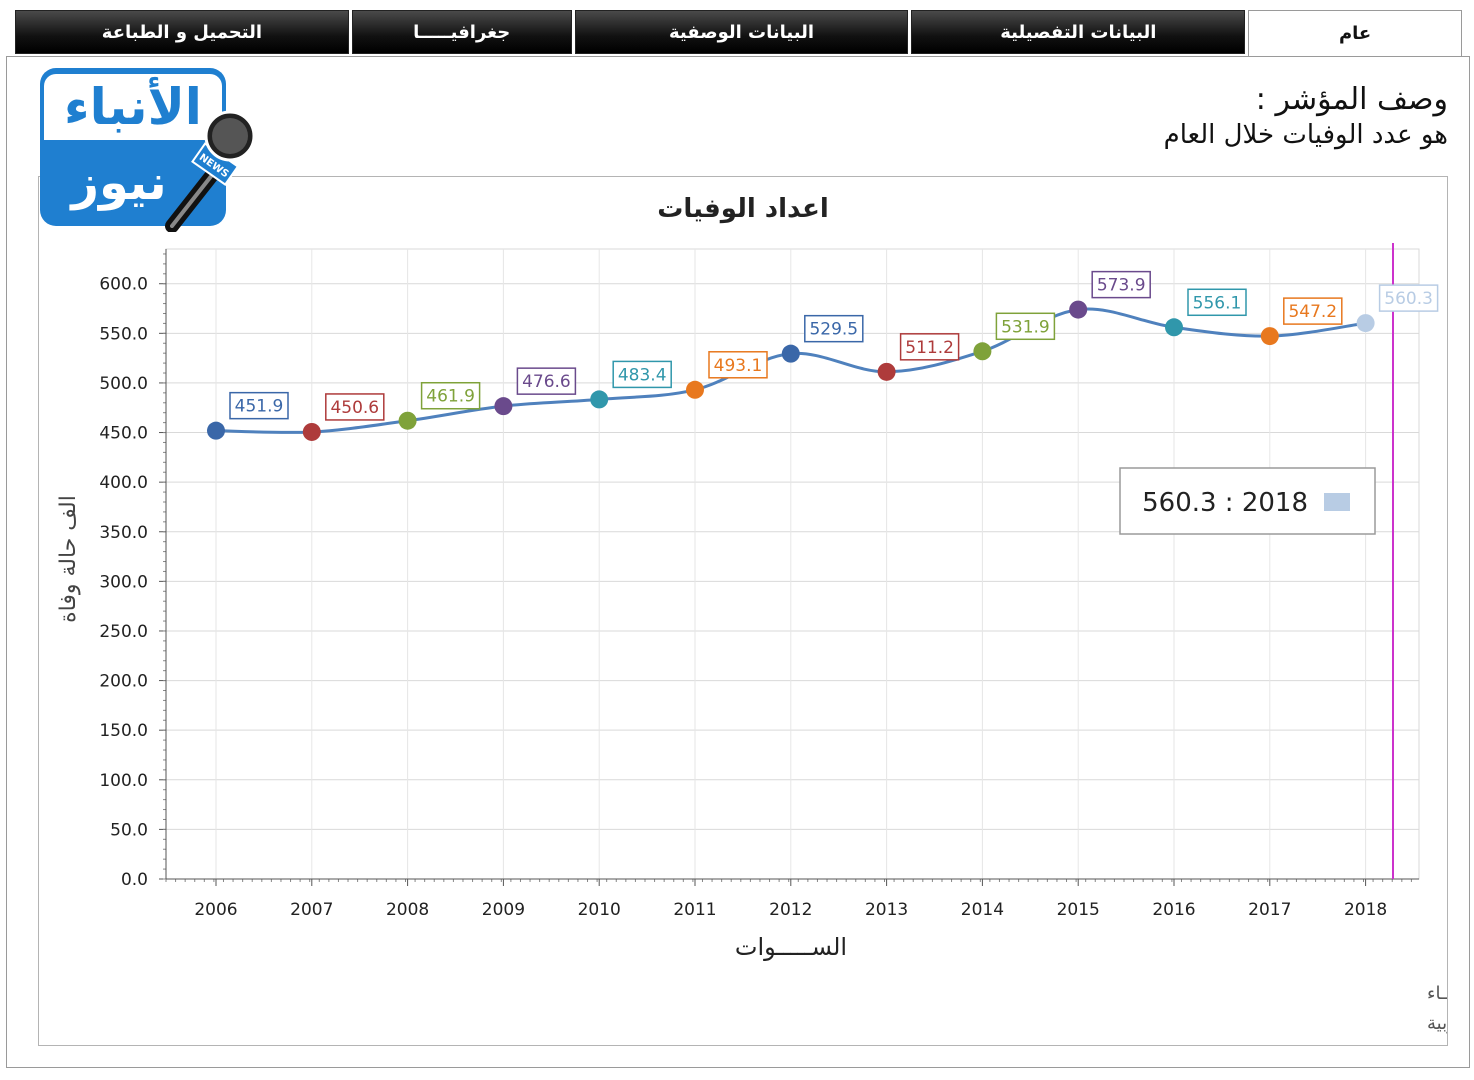  What do you see at coordinates (133, 107) in the screenshot?
I see `logo-top-text: الأنباء` at bounding box center [133, 107].